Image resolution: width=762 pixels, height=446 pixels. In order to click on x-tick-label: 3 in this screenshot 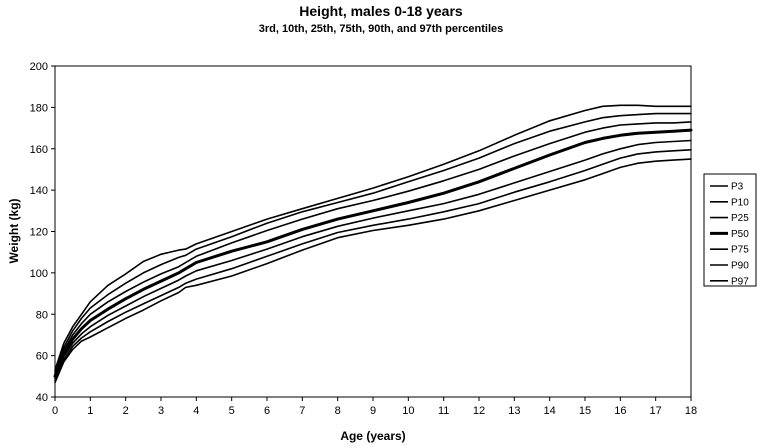, I will do `click(161, 411)`.